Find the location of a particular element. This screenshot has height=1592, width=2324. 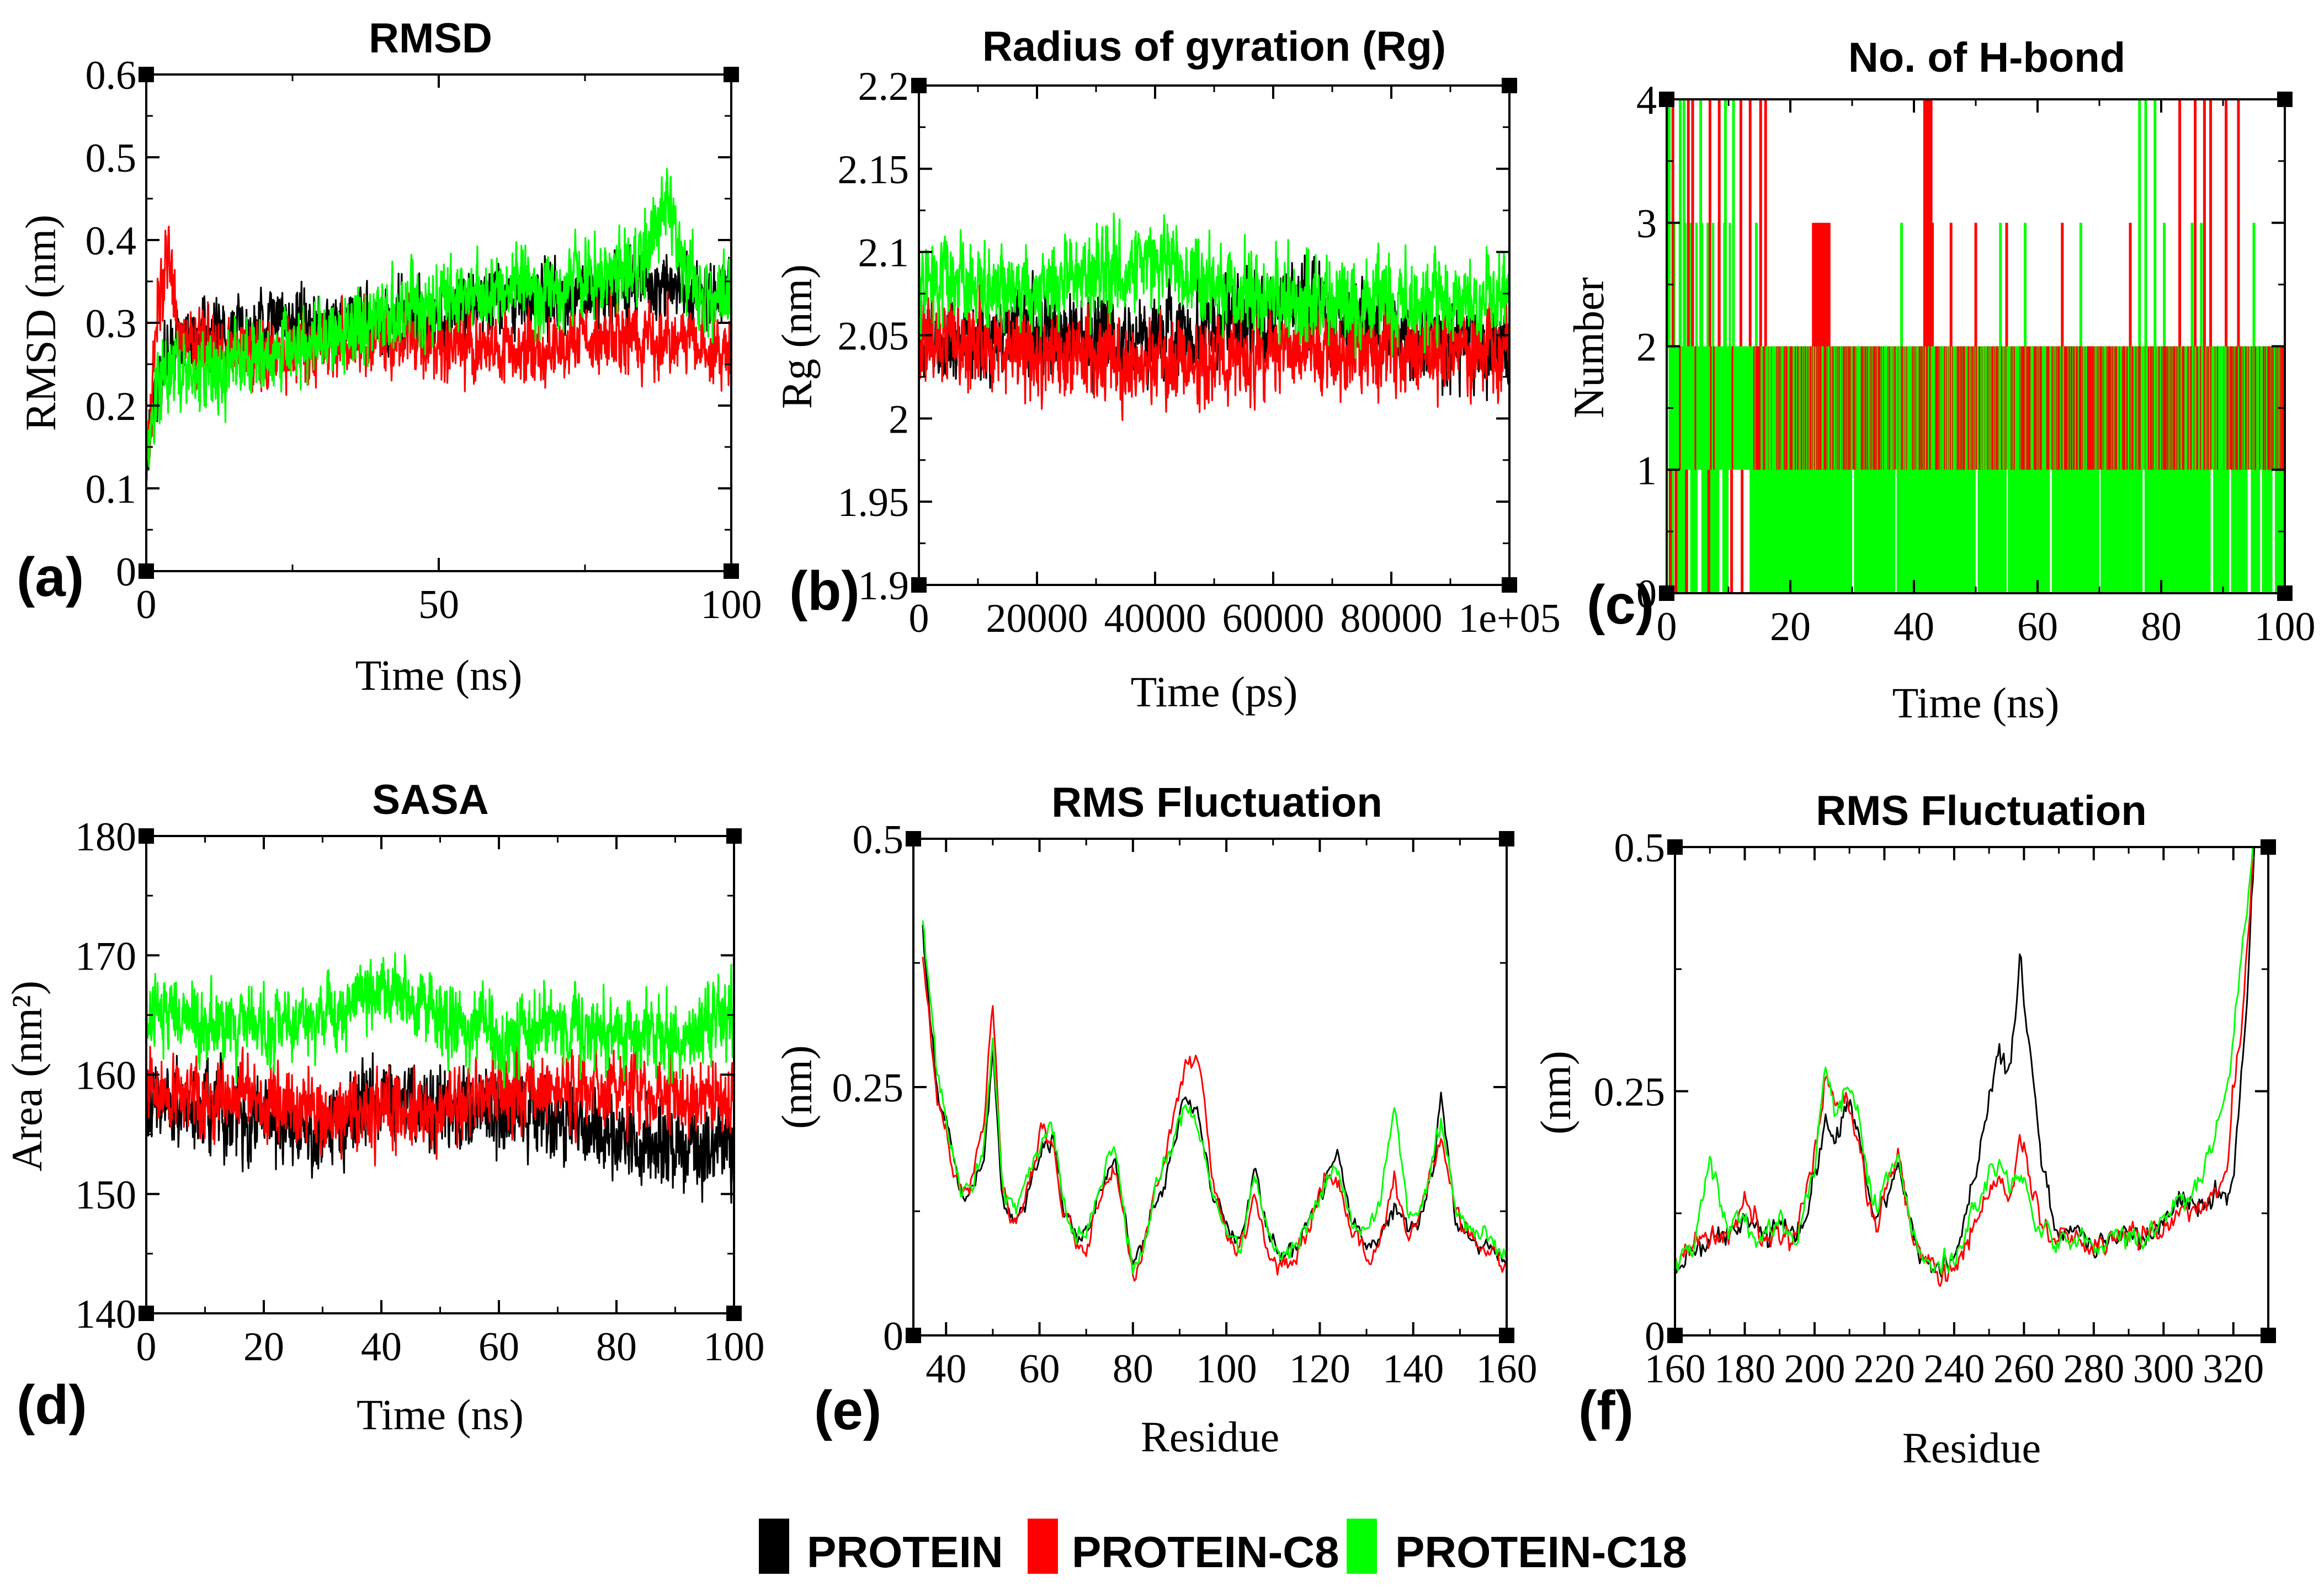

x-tick-label: 1e+05 is located at coordinates (1509, 618).